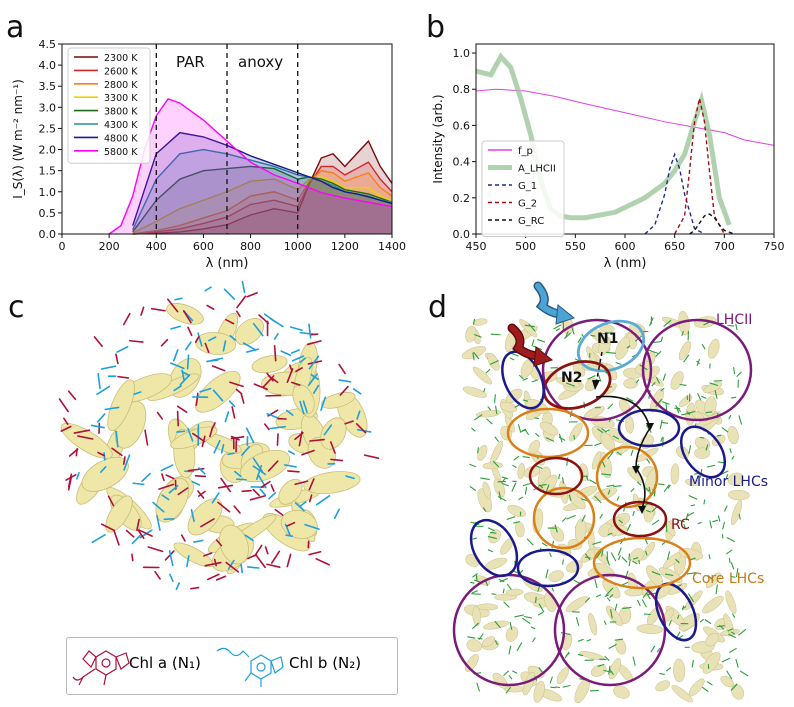  Describe the element at coordinates (16, 307) in the screenshot. I see `panel-letter-c: c` at that location.